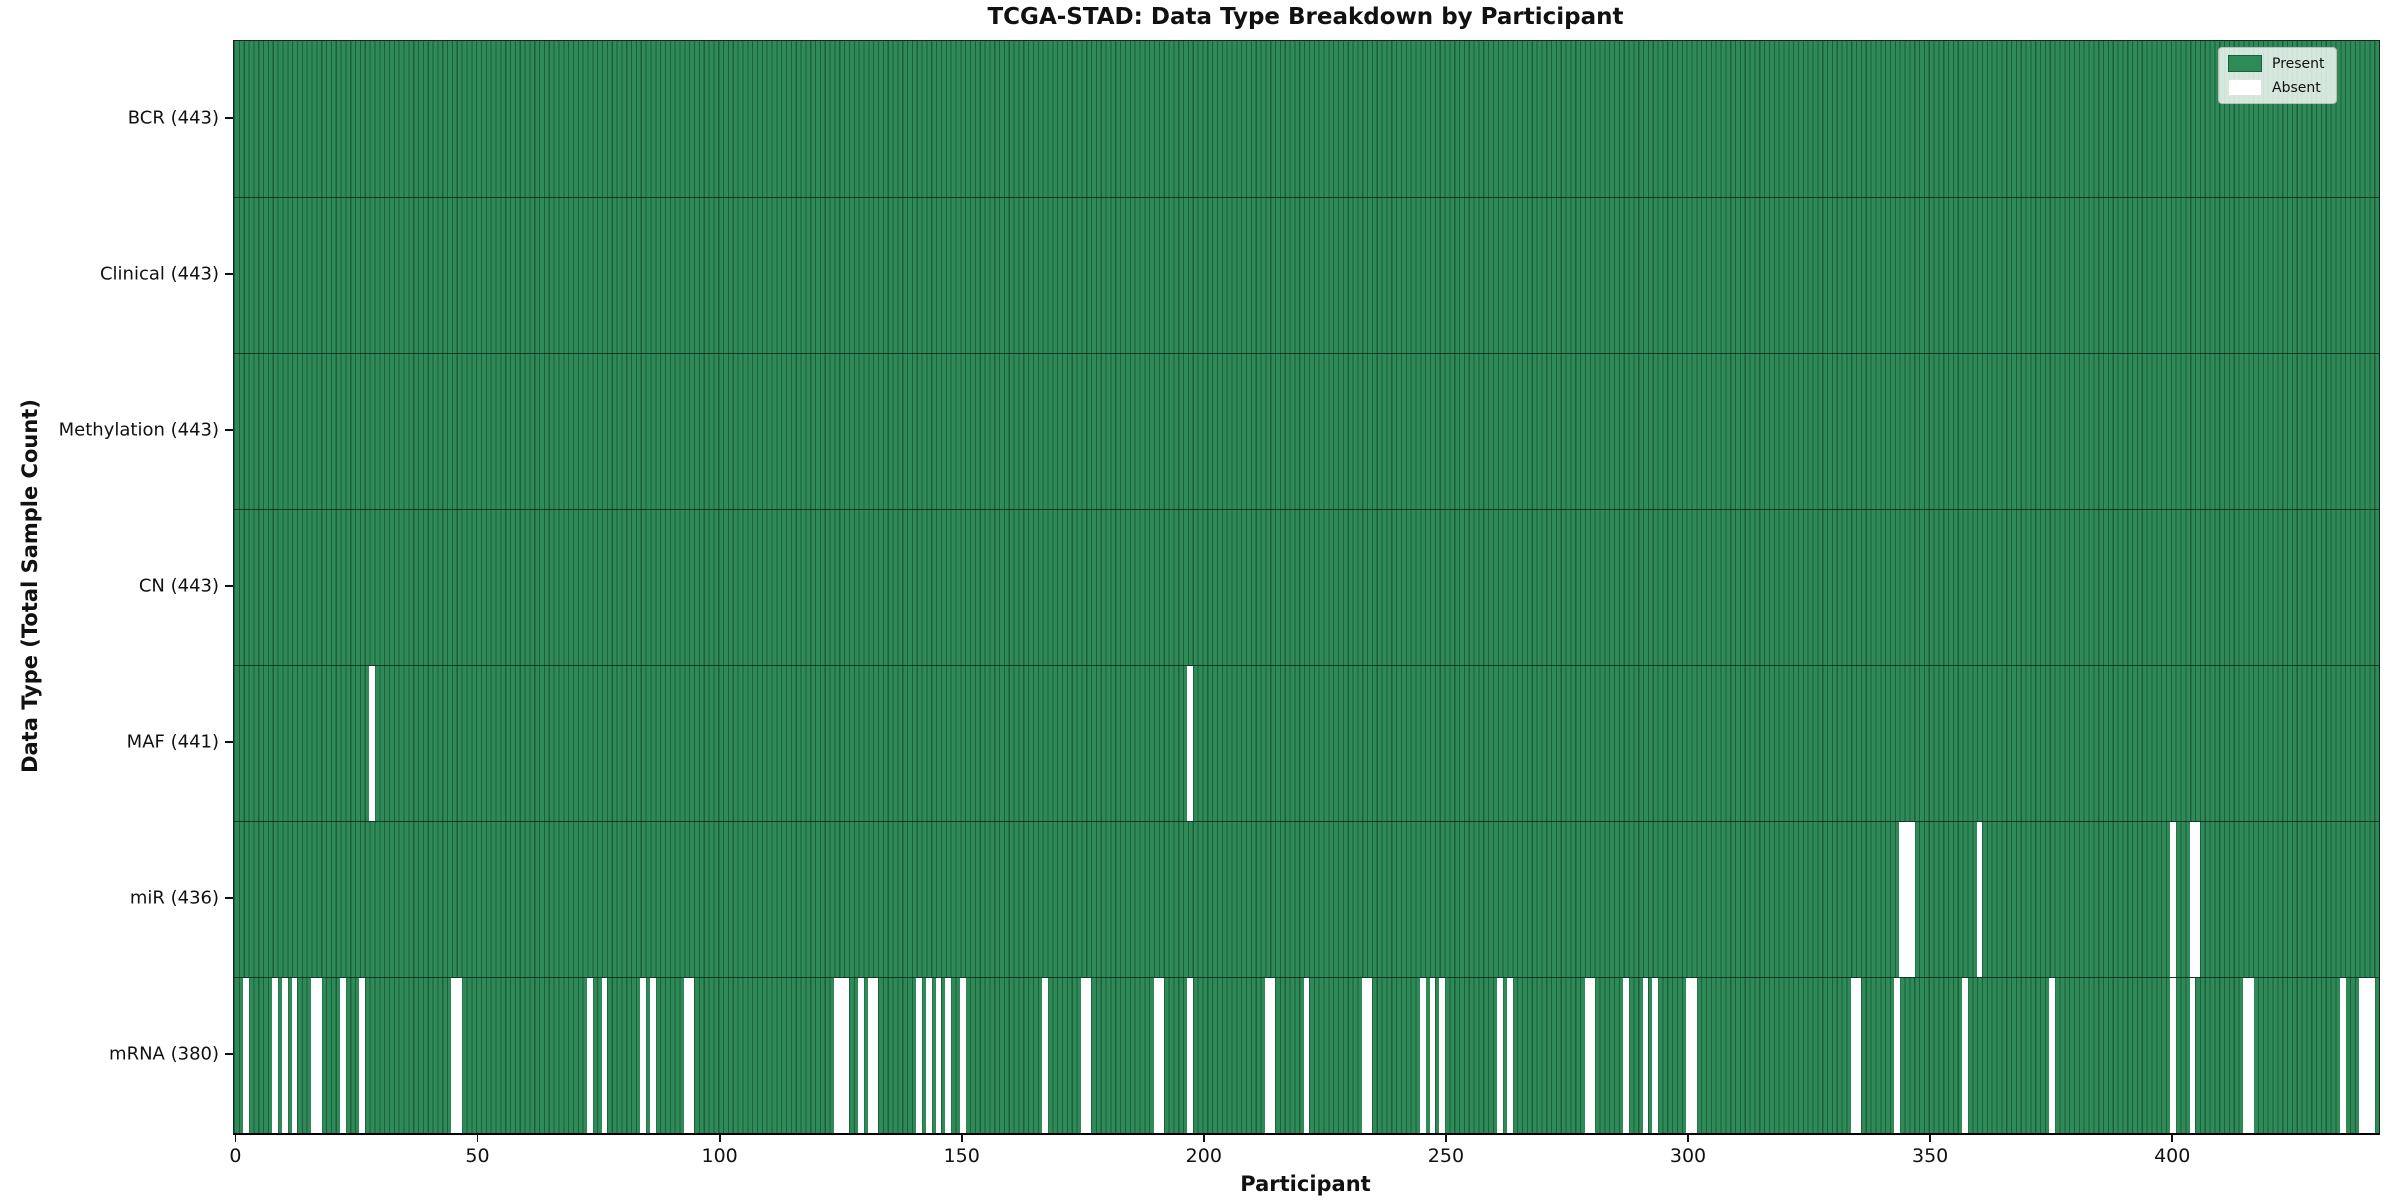 The height and width of the screenshot is (1200, 2400). What do you see at coordinates (1306, 119) in the screenshot?
I see `presence-row-bcr` at bounding box center [1306, 119].